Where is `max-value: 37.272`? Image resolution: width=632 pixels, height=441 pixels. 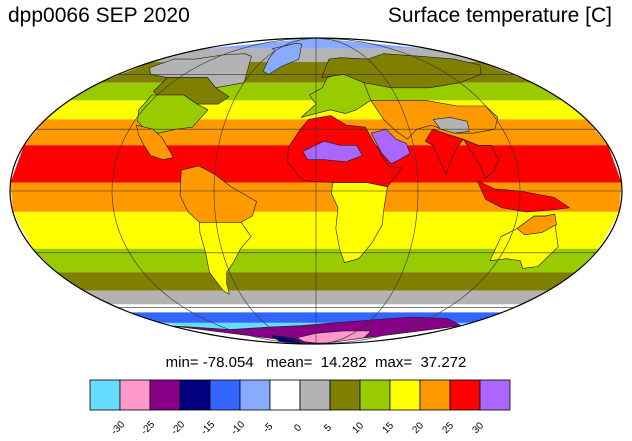 max-value: 37.272 is located at coordinates (443, 362).